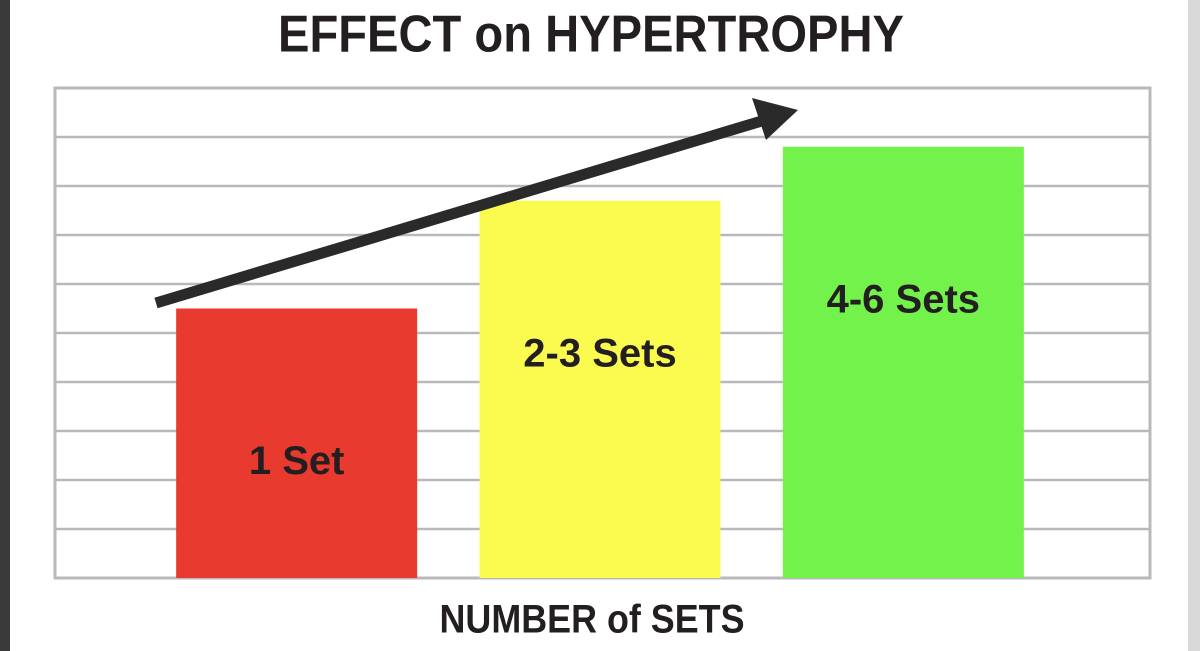 This screenshot has height=651, width=1200. What do you see at coordinates (903, 299) in the screenshot?
I see `bar-label: 4-6 Sets` at bounding box center [903, 299].